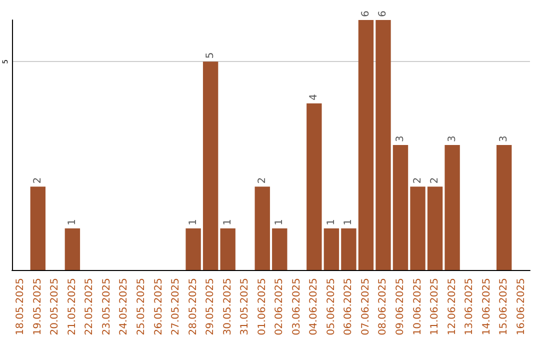 This screenshot has height=340, width=540. I want to click on x-tick-label: 02.06.2025, so click(280, 307).